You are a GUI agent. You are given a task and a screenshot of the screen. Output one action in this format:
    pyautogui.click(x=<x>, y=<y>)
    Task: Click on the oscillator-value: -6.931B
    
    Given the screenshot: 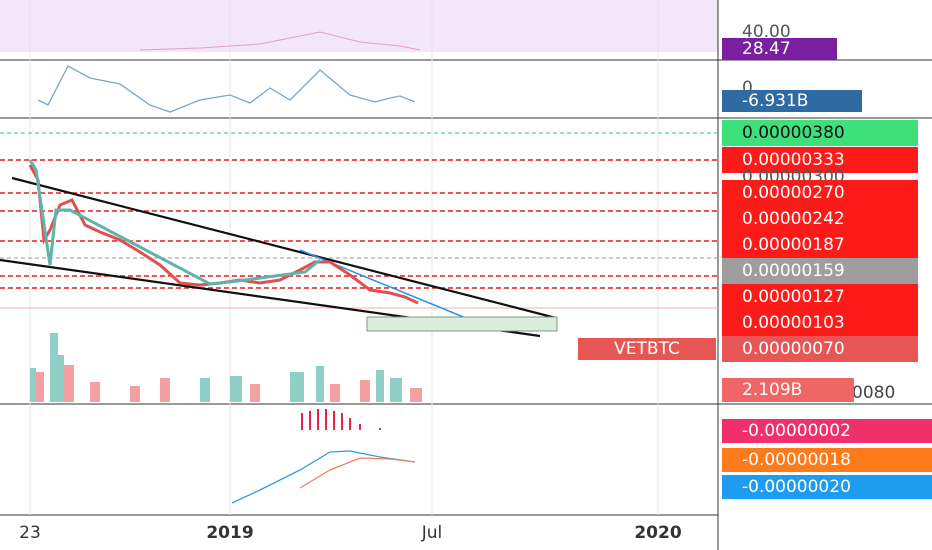 What is the action you would take?
    pyautogui.click(x=775, y=101)
    